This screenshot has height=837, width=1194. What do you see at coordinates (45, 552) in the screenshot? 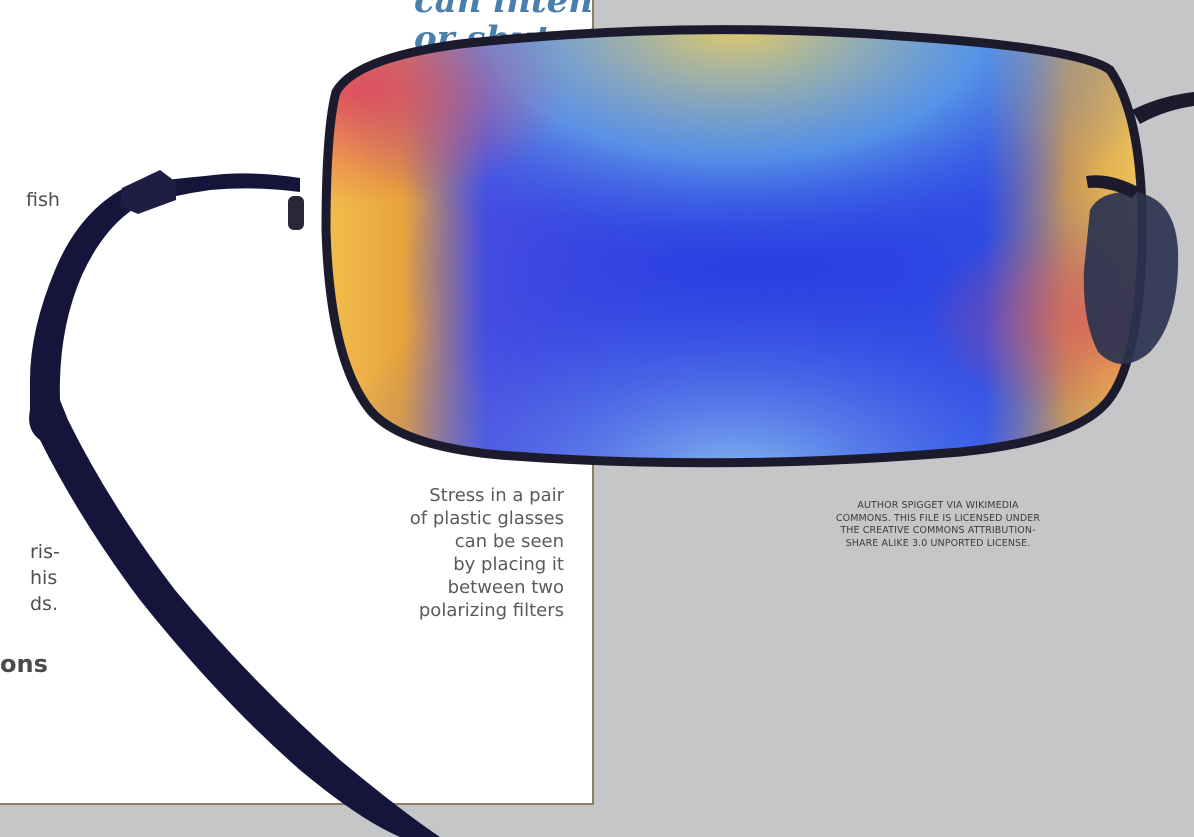
I see `body-text-fragment: ris-` at bounding box center [45, 552].